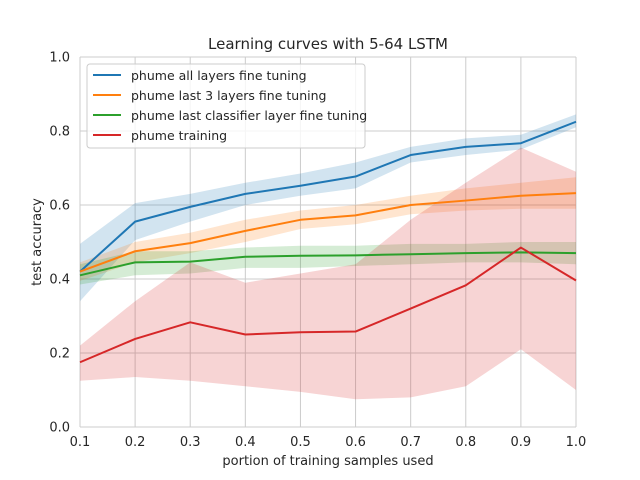 The image size is (640, 480). I want to click on x-tick-label: 0.4, so click(245, 442).